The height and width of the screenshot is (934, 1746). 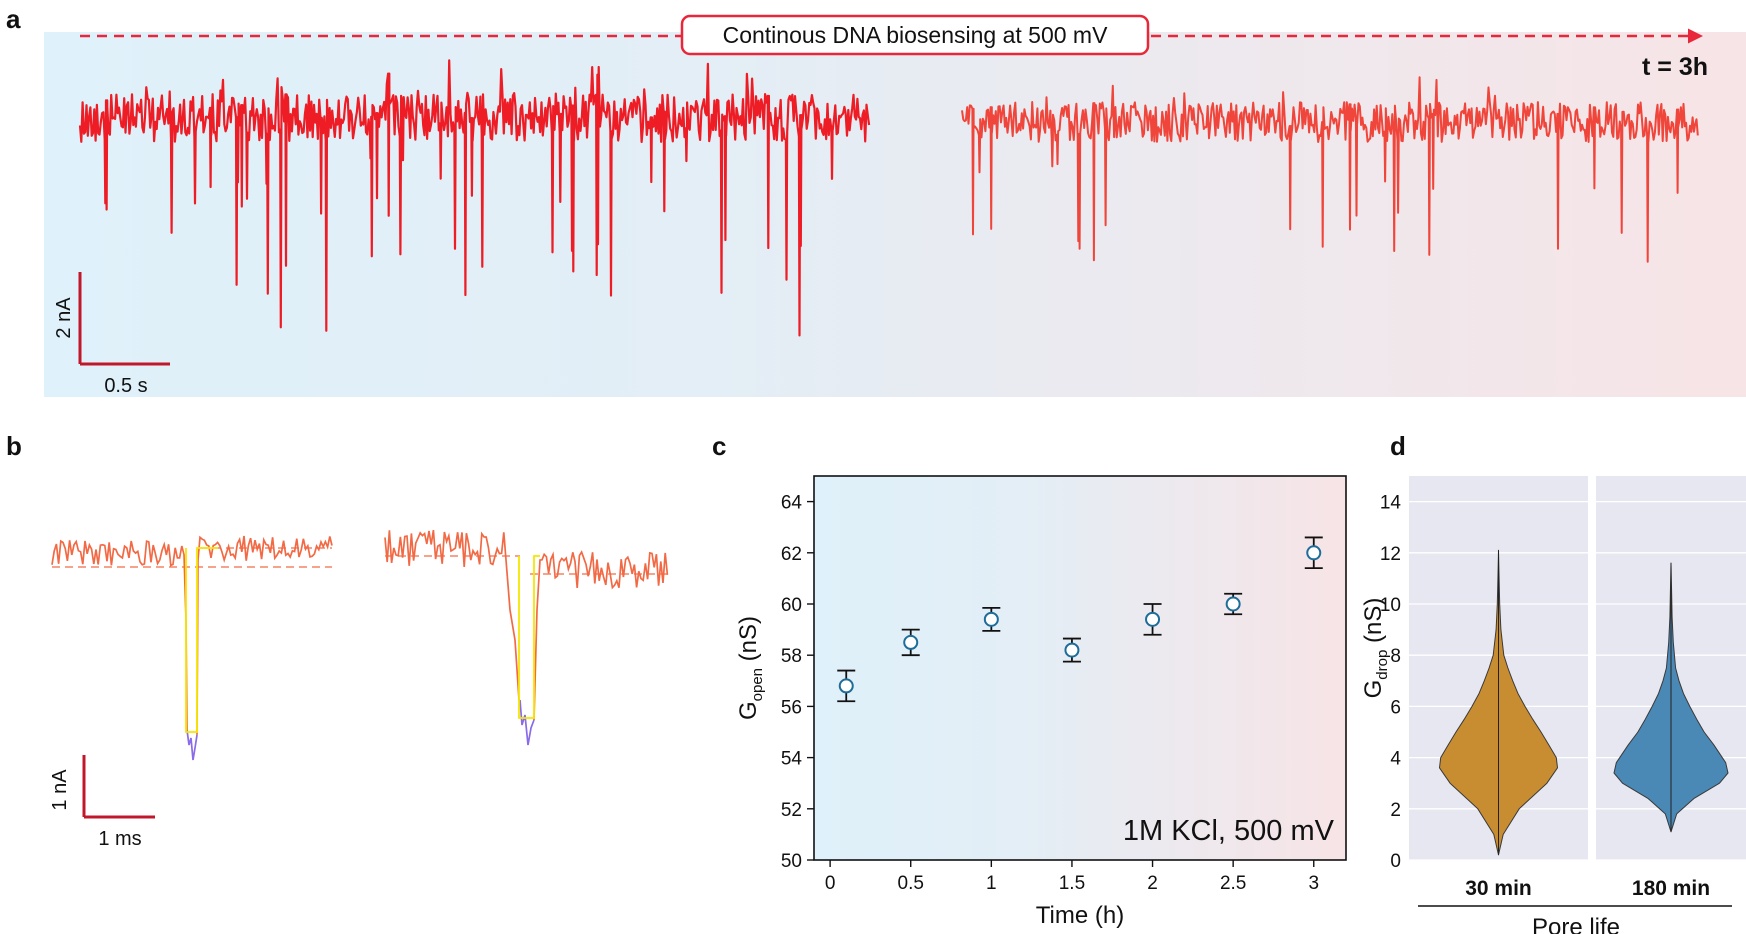 I want to click on time-label: t = 3h, so click(x=1675, y=67).